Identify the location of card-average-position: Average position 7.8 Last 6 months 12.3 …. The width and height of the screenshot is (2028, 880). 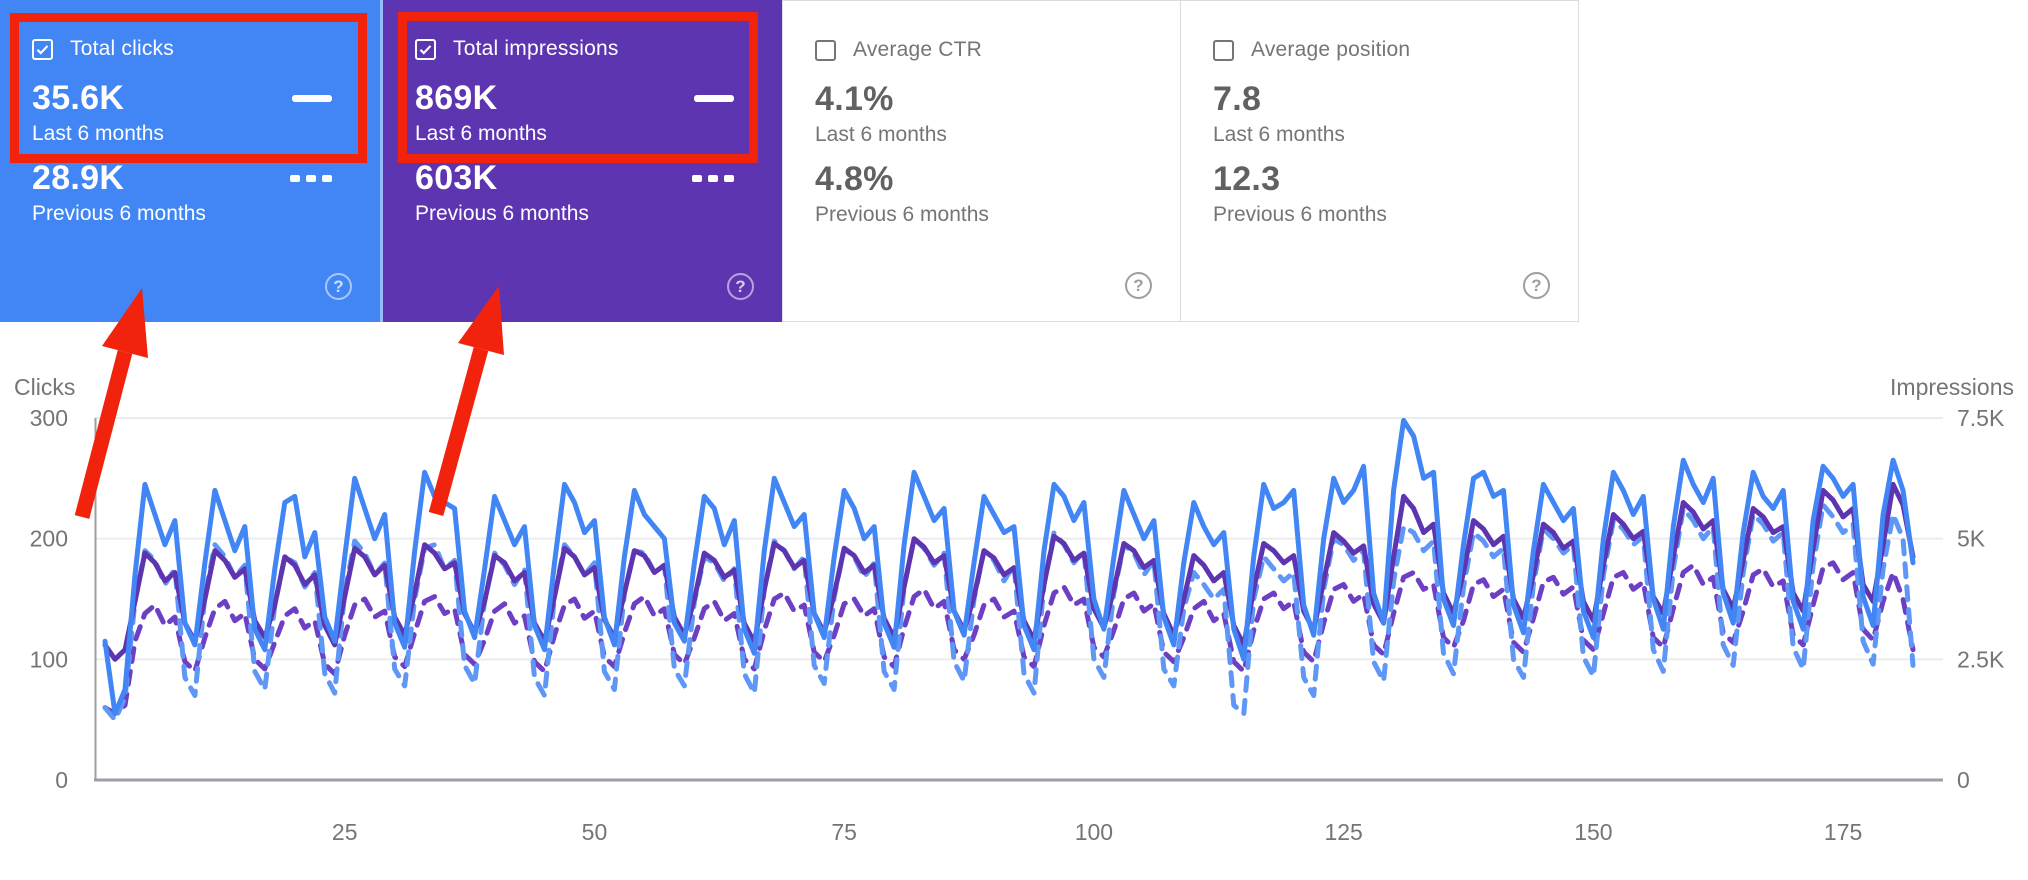
(1379, 161).